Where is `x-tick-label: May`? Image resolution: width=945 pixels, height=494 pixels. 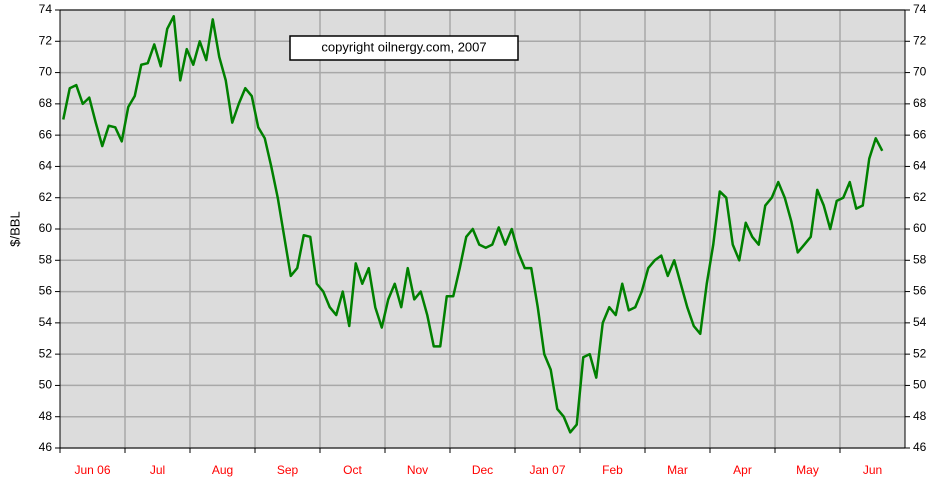
x-tick-label: May is located at coordinates (807, 470).